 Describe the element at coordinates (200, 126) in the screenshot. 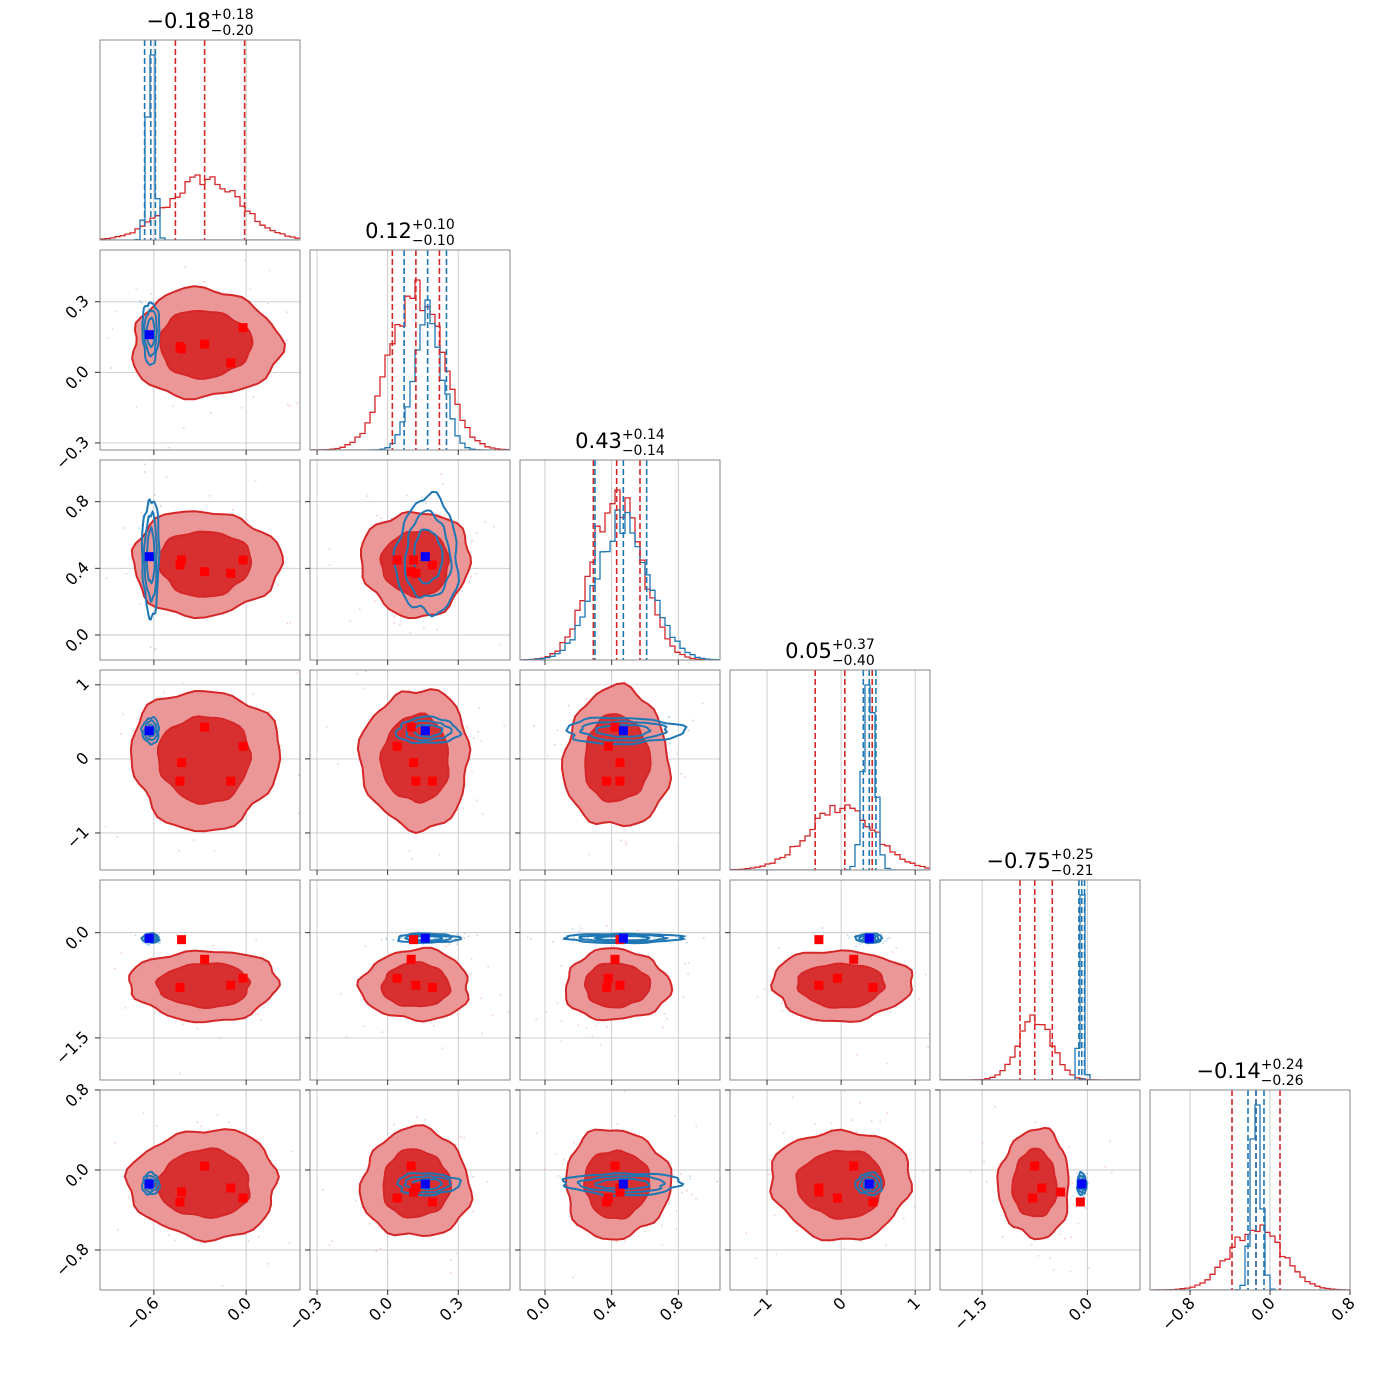

I see `panel-0-0: −0.18+0.18 −0.20` at that location.